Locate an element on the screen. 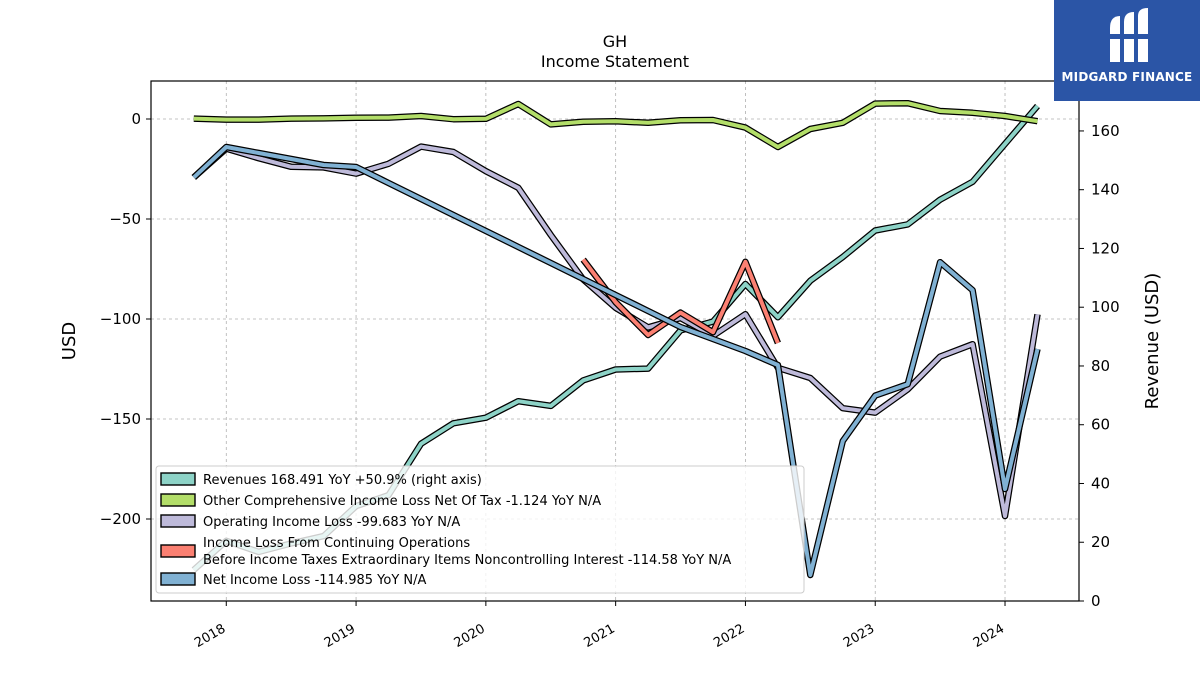  y-tick-label-left: −50 is located at coordinates (125, 219).